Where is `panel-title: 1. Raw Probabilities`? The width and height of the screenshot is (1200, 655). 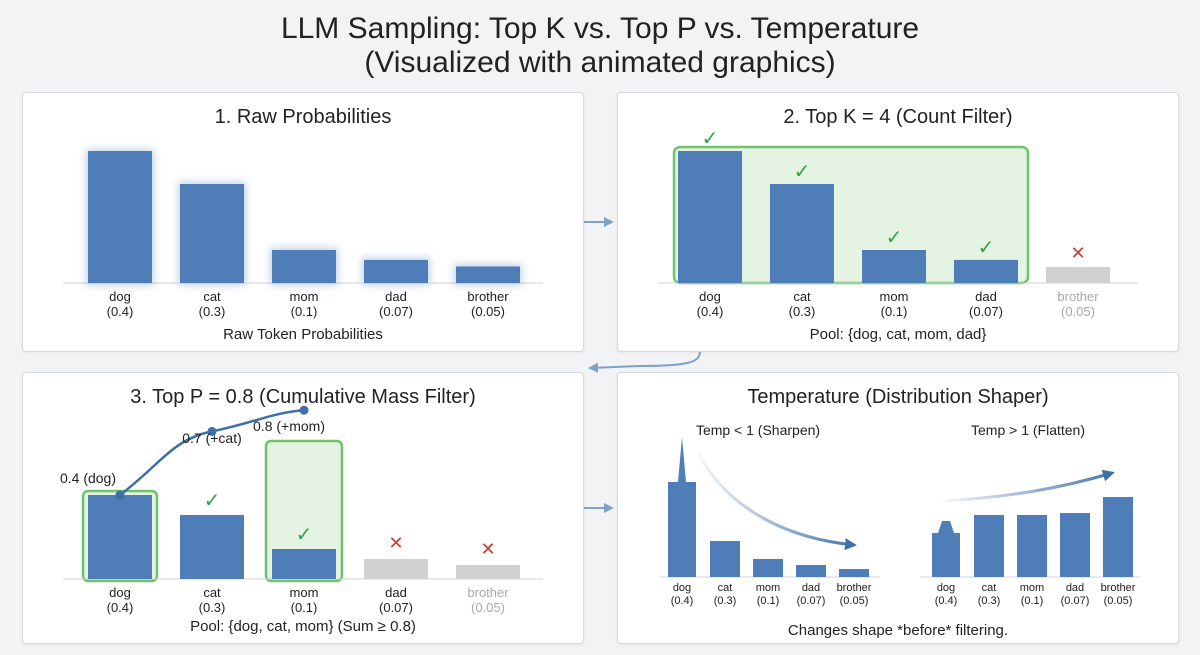 panel-title: 1. Raw Probabilities is located at coordinates (303, 117).